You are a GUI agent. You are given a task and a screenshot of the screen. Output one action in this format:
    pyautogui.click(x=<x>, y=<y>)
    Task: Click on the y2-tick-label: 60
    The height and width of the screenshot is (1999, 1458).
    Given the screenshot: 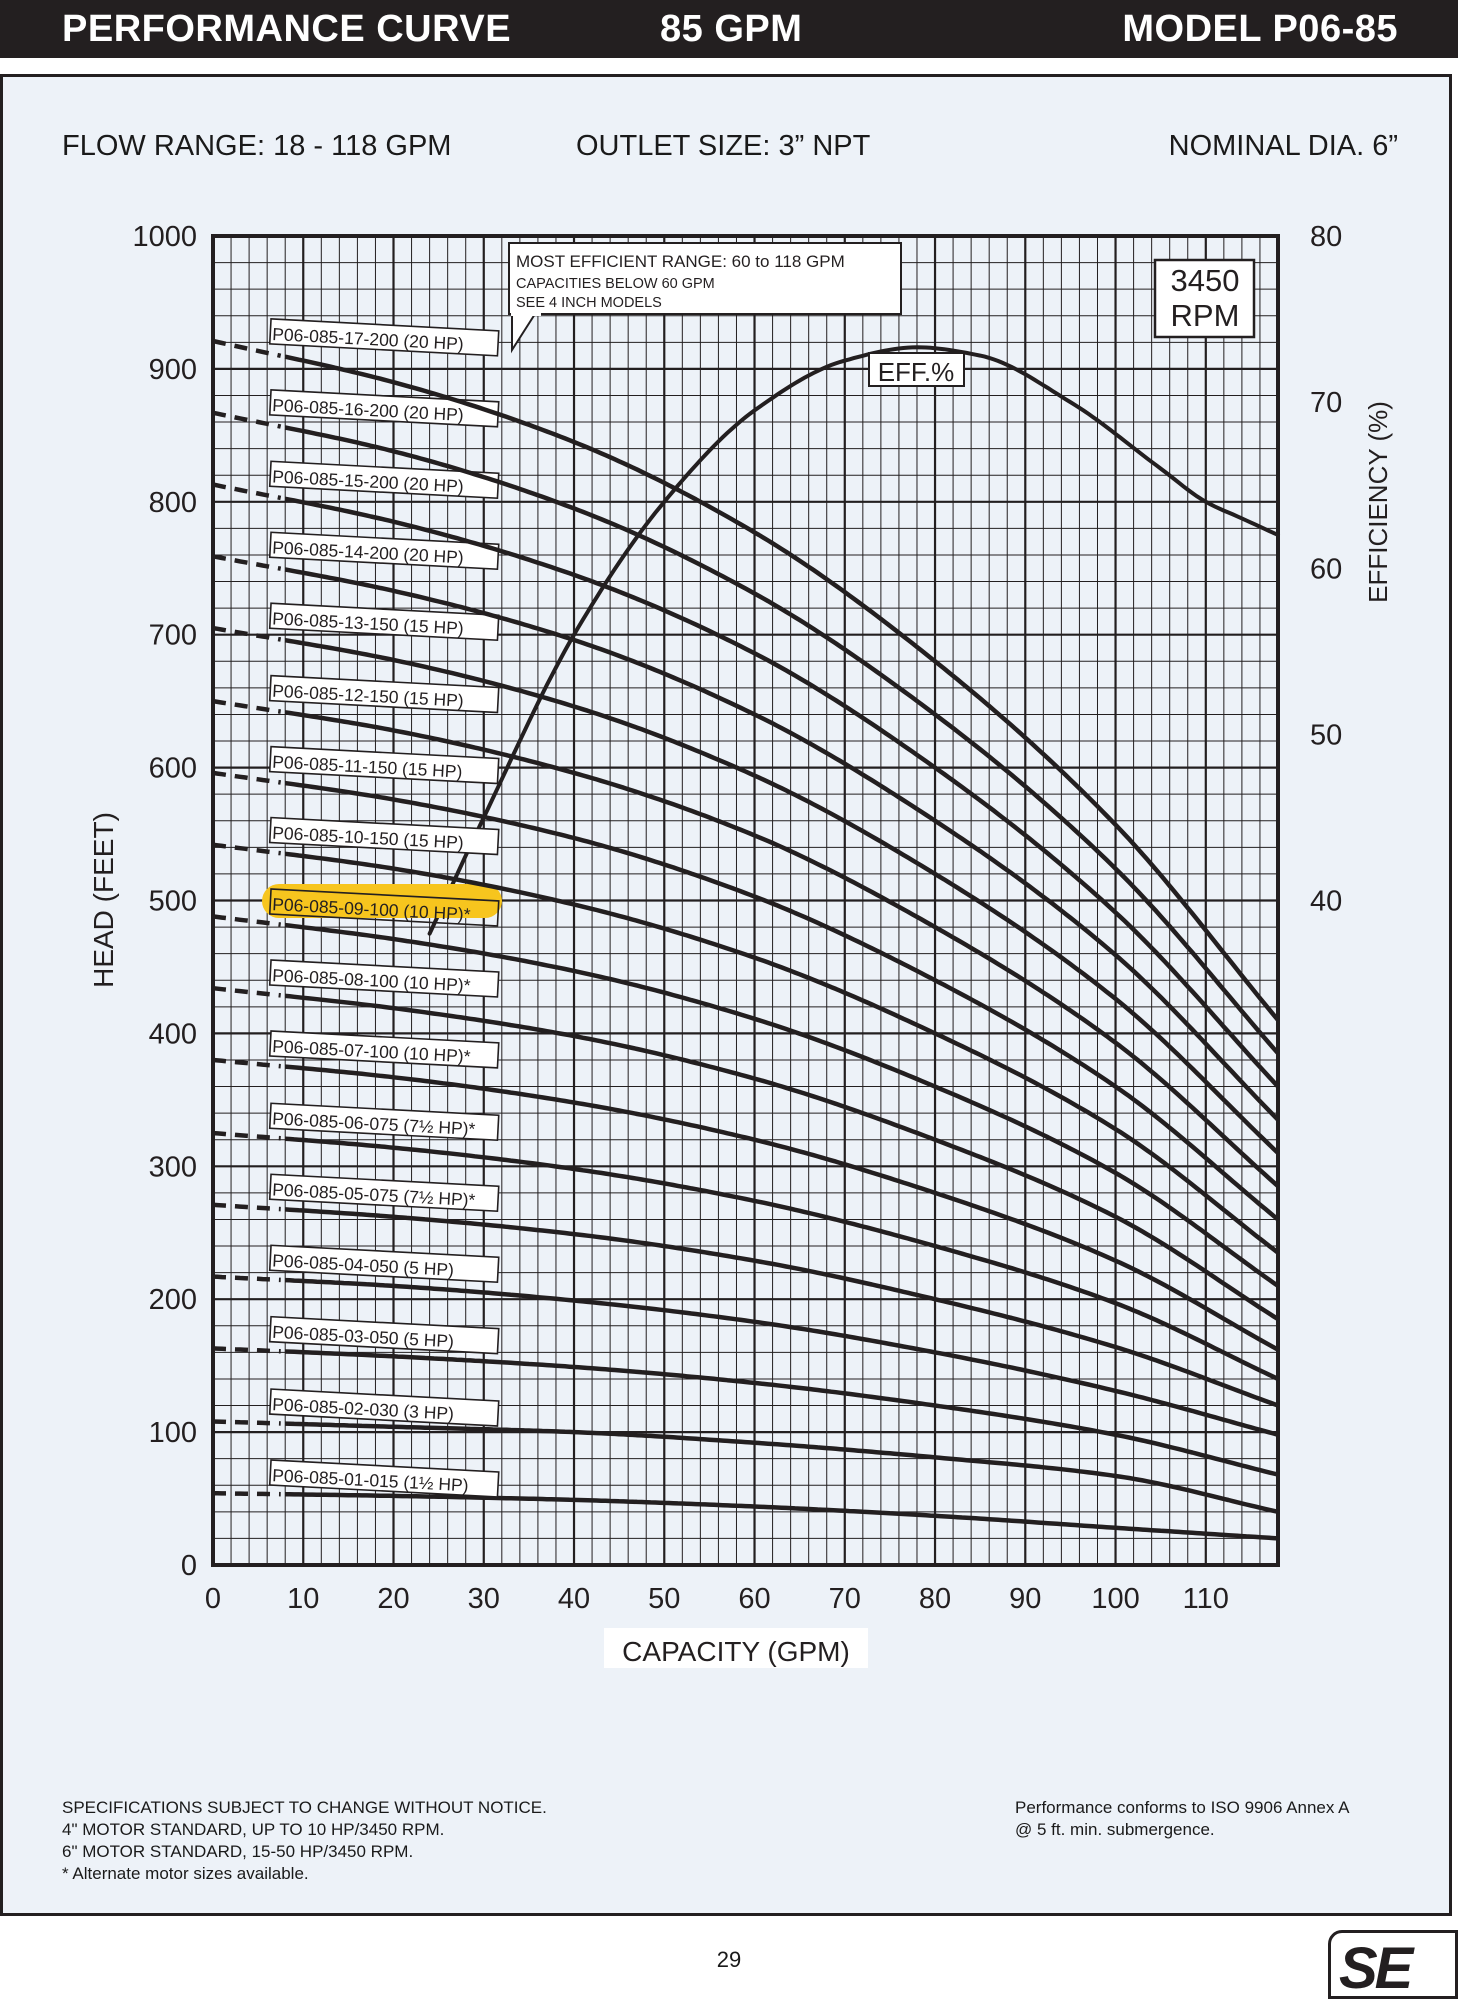 What is the action you would take?
    pyautogui.click(x=1326, y=569)
    